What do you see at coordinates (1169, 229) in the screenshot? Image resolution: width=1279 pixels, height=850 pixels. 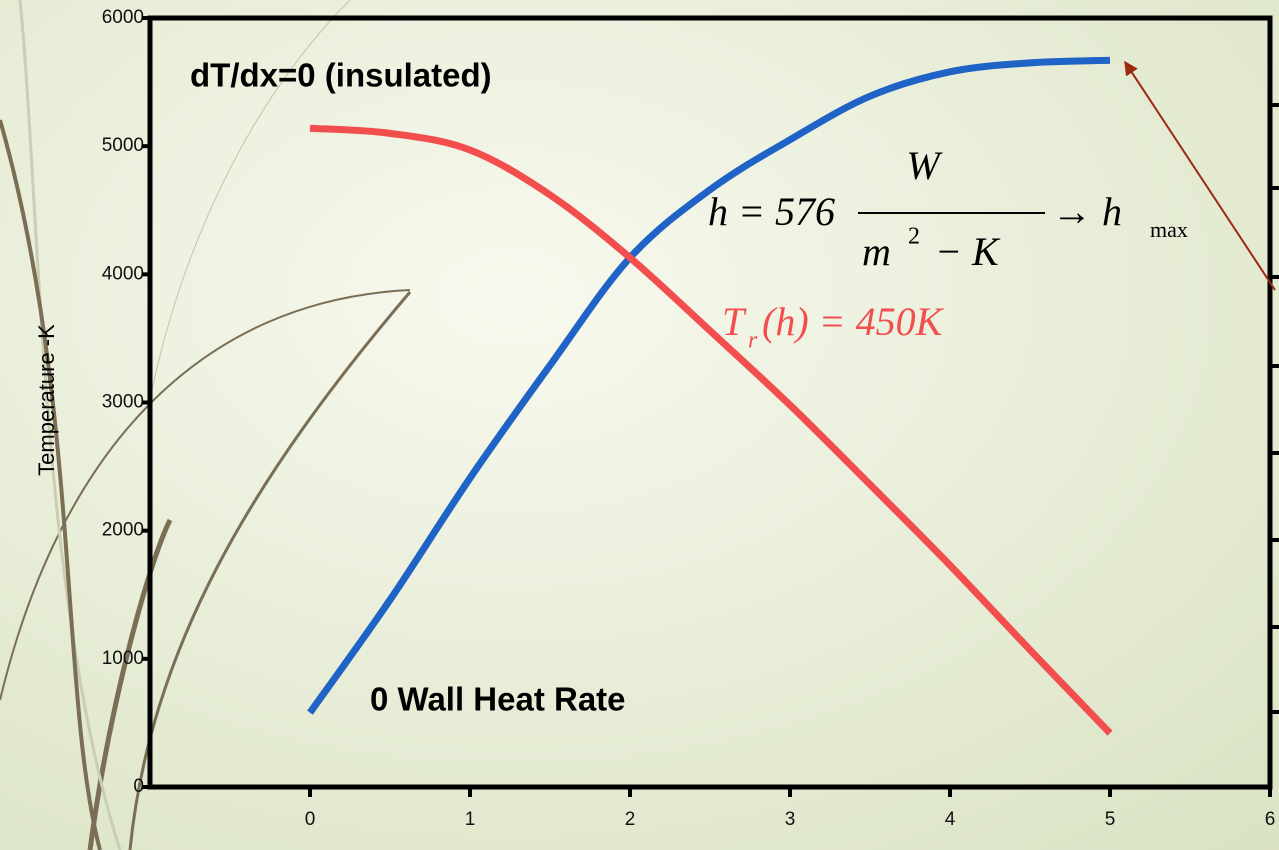 I see `h-subscript: max` at bounding box center [1169, 229].